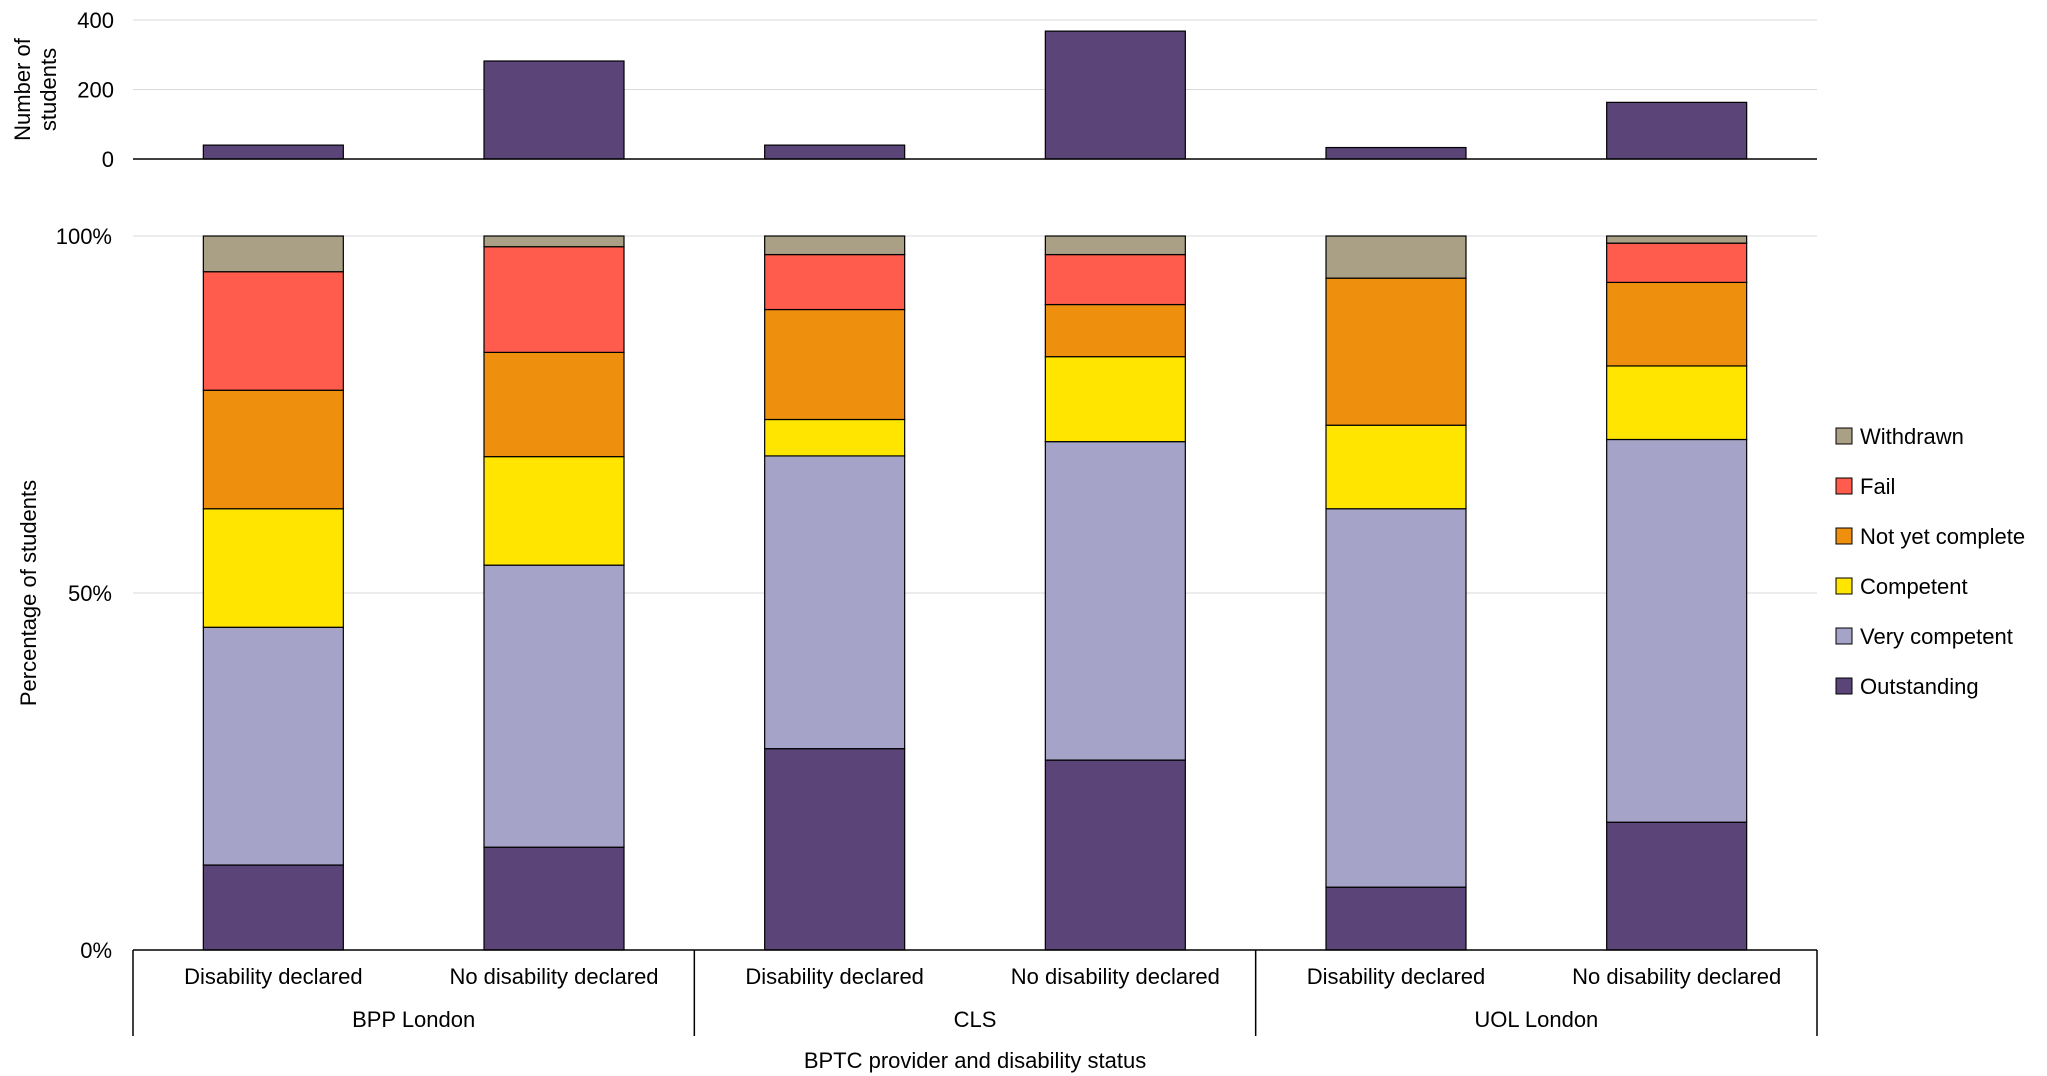 This screenshot has width=2047, height=1076. I want to click on main-y-tick-label: 100%, so click(84, 236).